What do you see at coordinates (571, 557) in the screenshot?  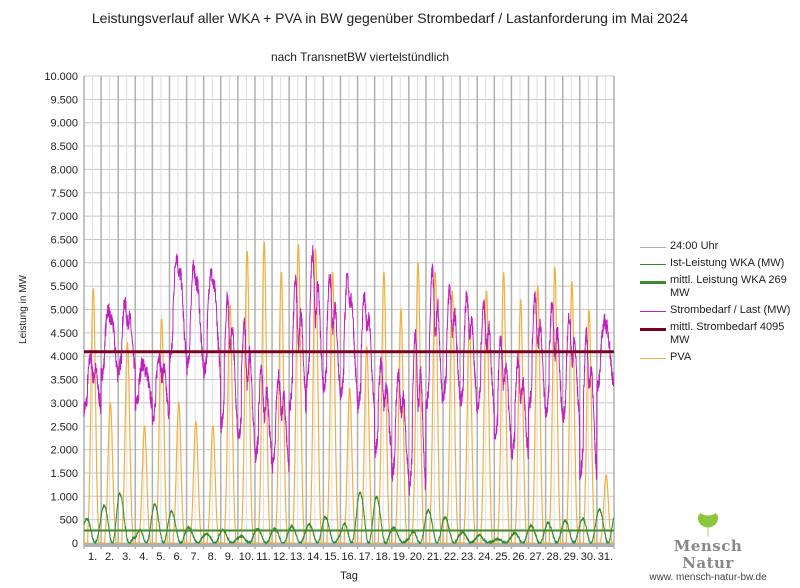 I see `x-tick-label: 29.` at bounding box center [571, 557].